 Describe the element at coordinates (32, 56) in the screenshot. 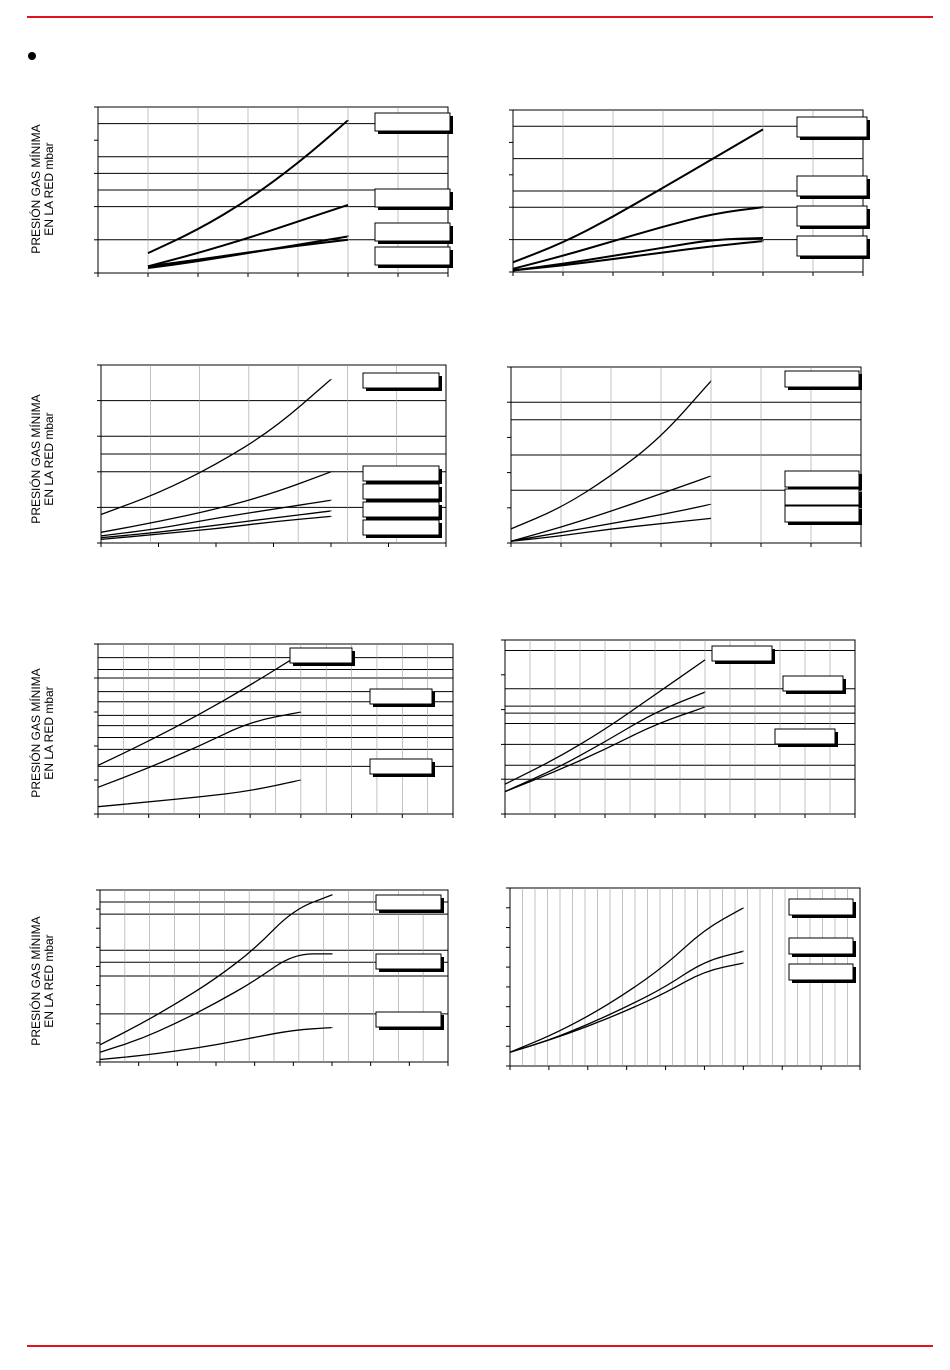

I see `bullet-icon` at that location.